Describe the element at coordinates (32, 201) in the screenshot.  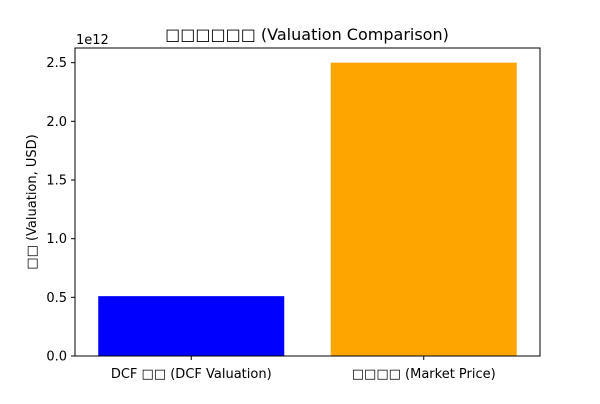
I see `y-axis-label: □□ (Valuation, USD)` at that location.